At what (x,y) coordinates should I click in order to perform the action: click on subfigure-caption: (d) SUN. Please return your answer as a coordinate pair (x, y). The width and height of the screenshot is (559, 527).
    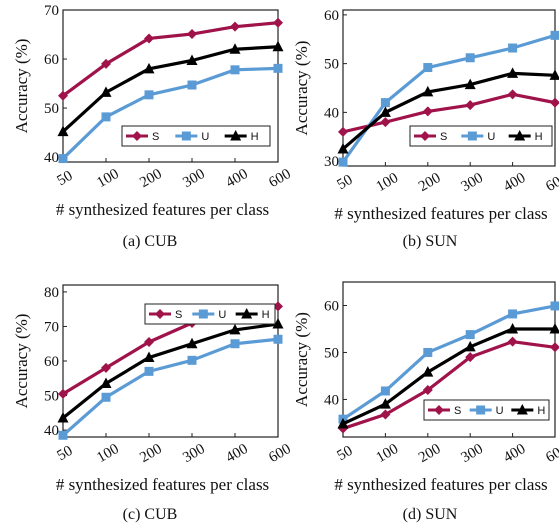
    Looking at the image, I should click on (430, 514).